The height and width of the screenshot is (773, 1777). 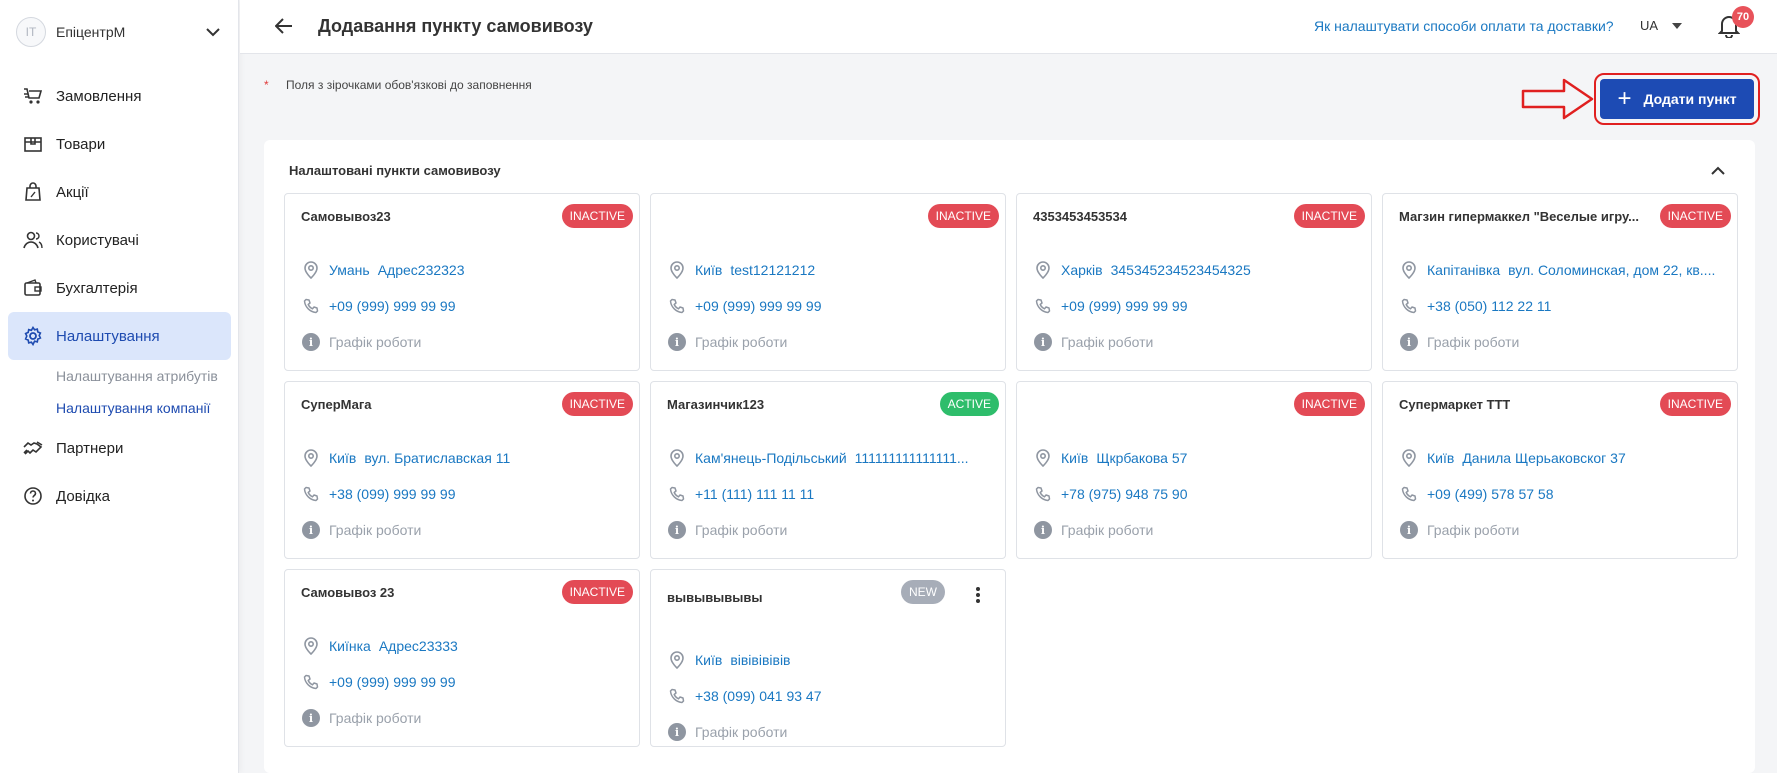 I want to click on company-switcher: IT ЕпіцентрМ, so click(x=119, y=32).